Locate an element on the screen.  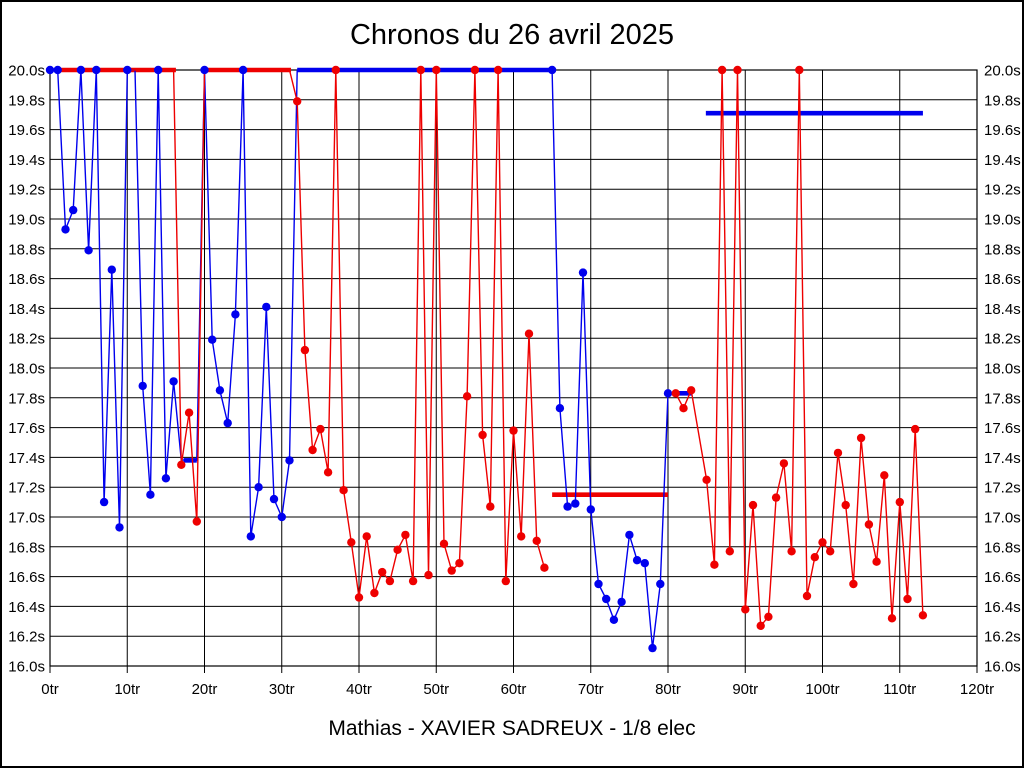
y-tick-label-left: 19.8s is located at coordinates (26, 100).